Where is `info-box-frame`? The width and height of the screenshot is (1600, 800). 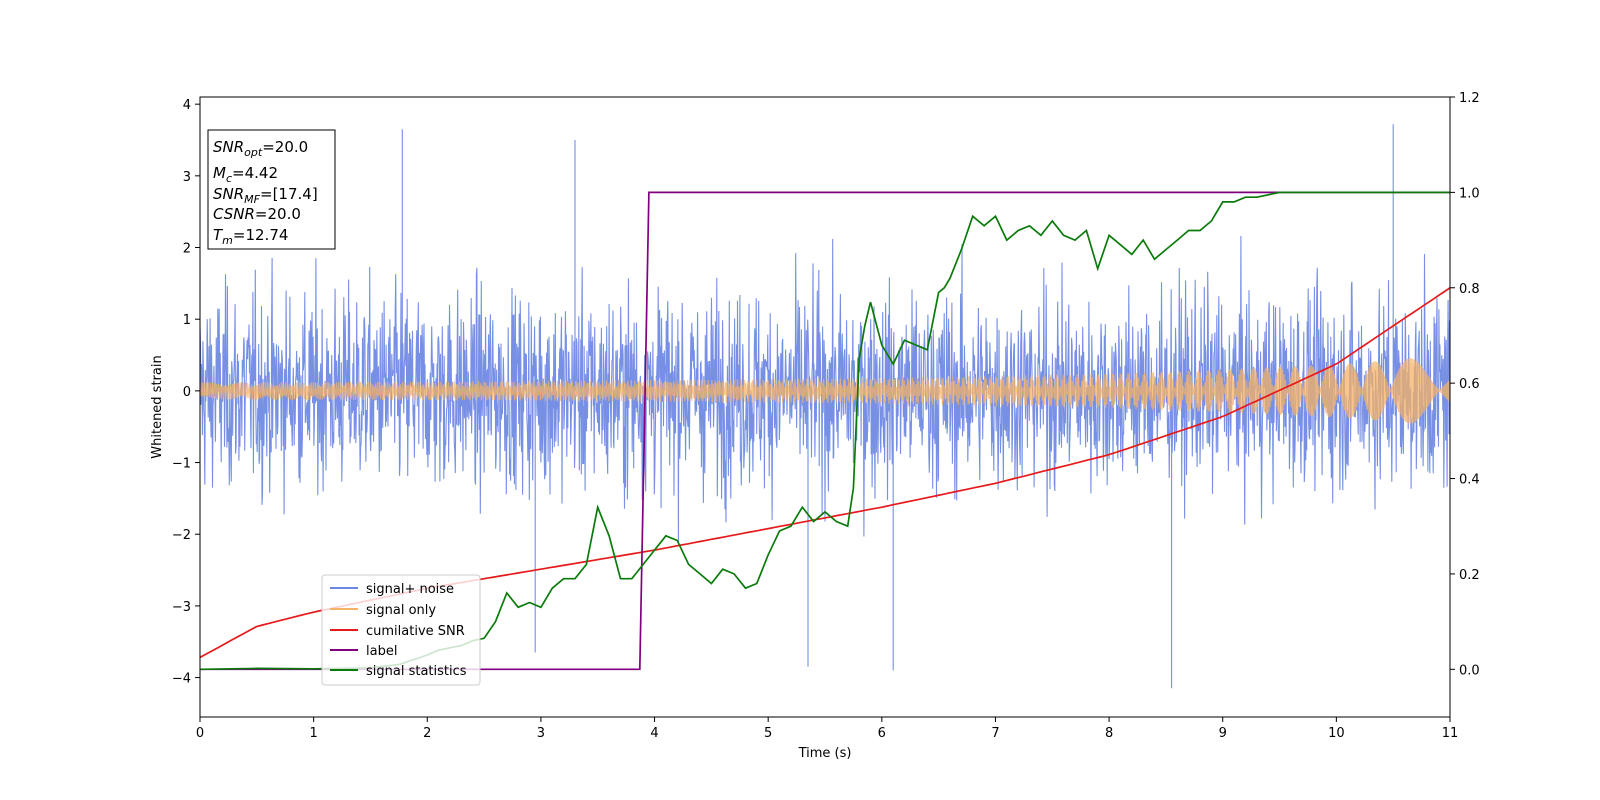 info-box-frame is located at coordinates (271, 189).